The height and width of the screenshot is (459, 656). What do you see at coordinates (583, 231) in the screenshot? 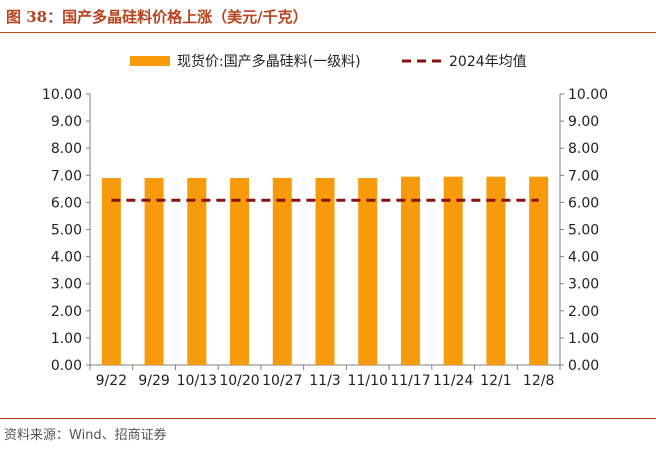
I see `y-tick-label-right: 5.00` at bounding box center [583, 231].